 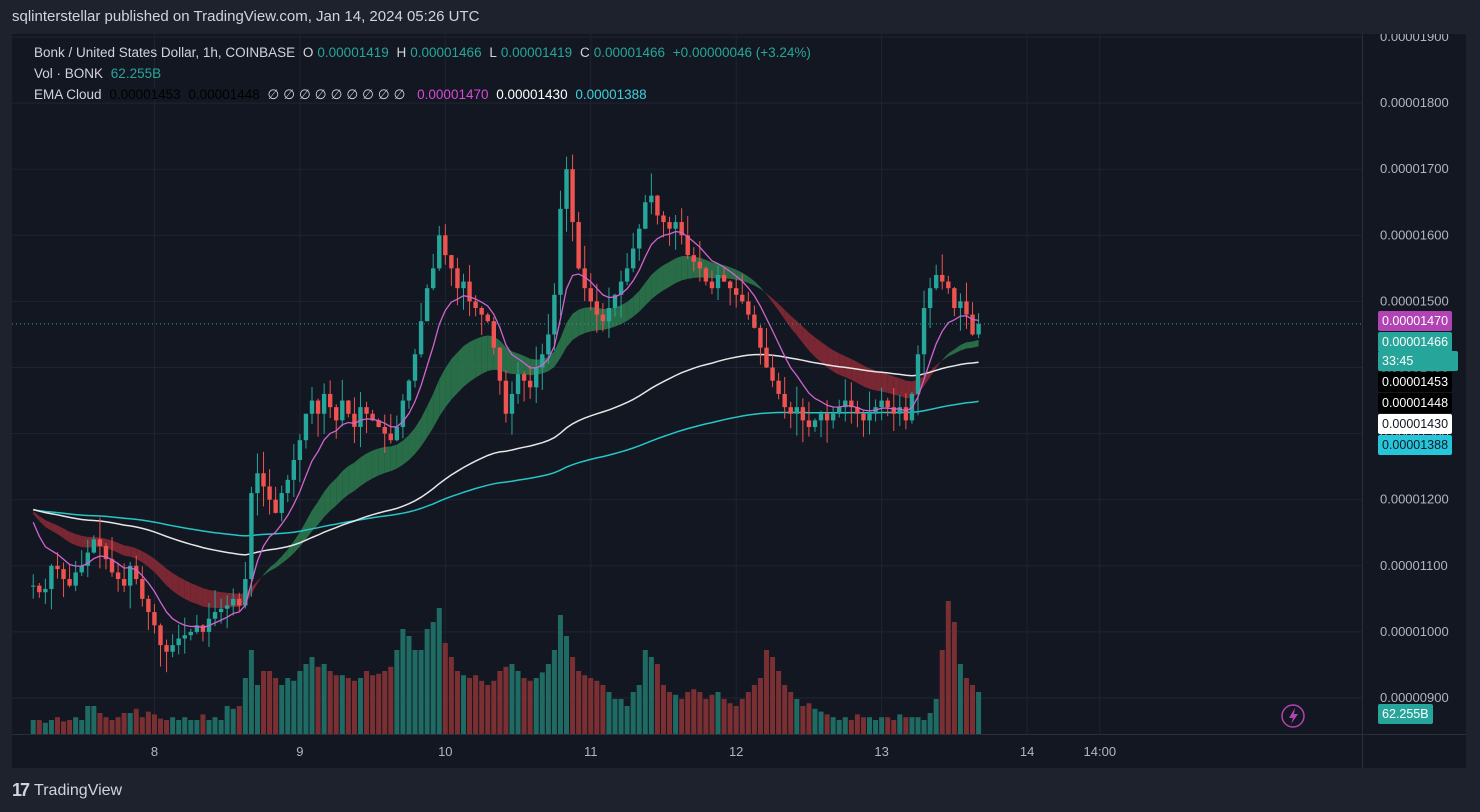 What do you see at coordinates (1293, 716) in the screenshot?
I see `lightning-icon` at bounding box center [1293, 716].